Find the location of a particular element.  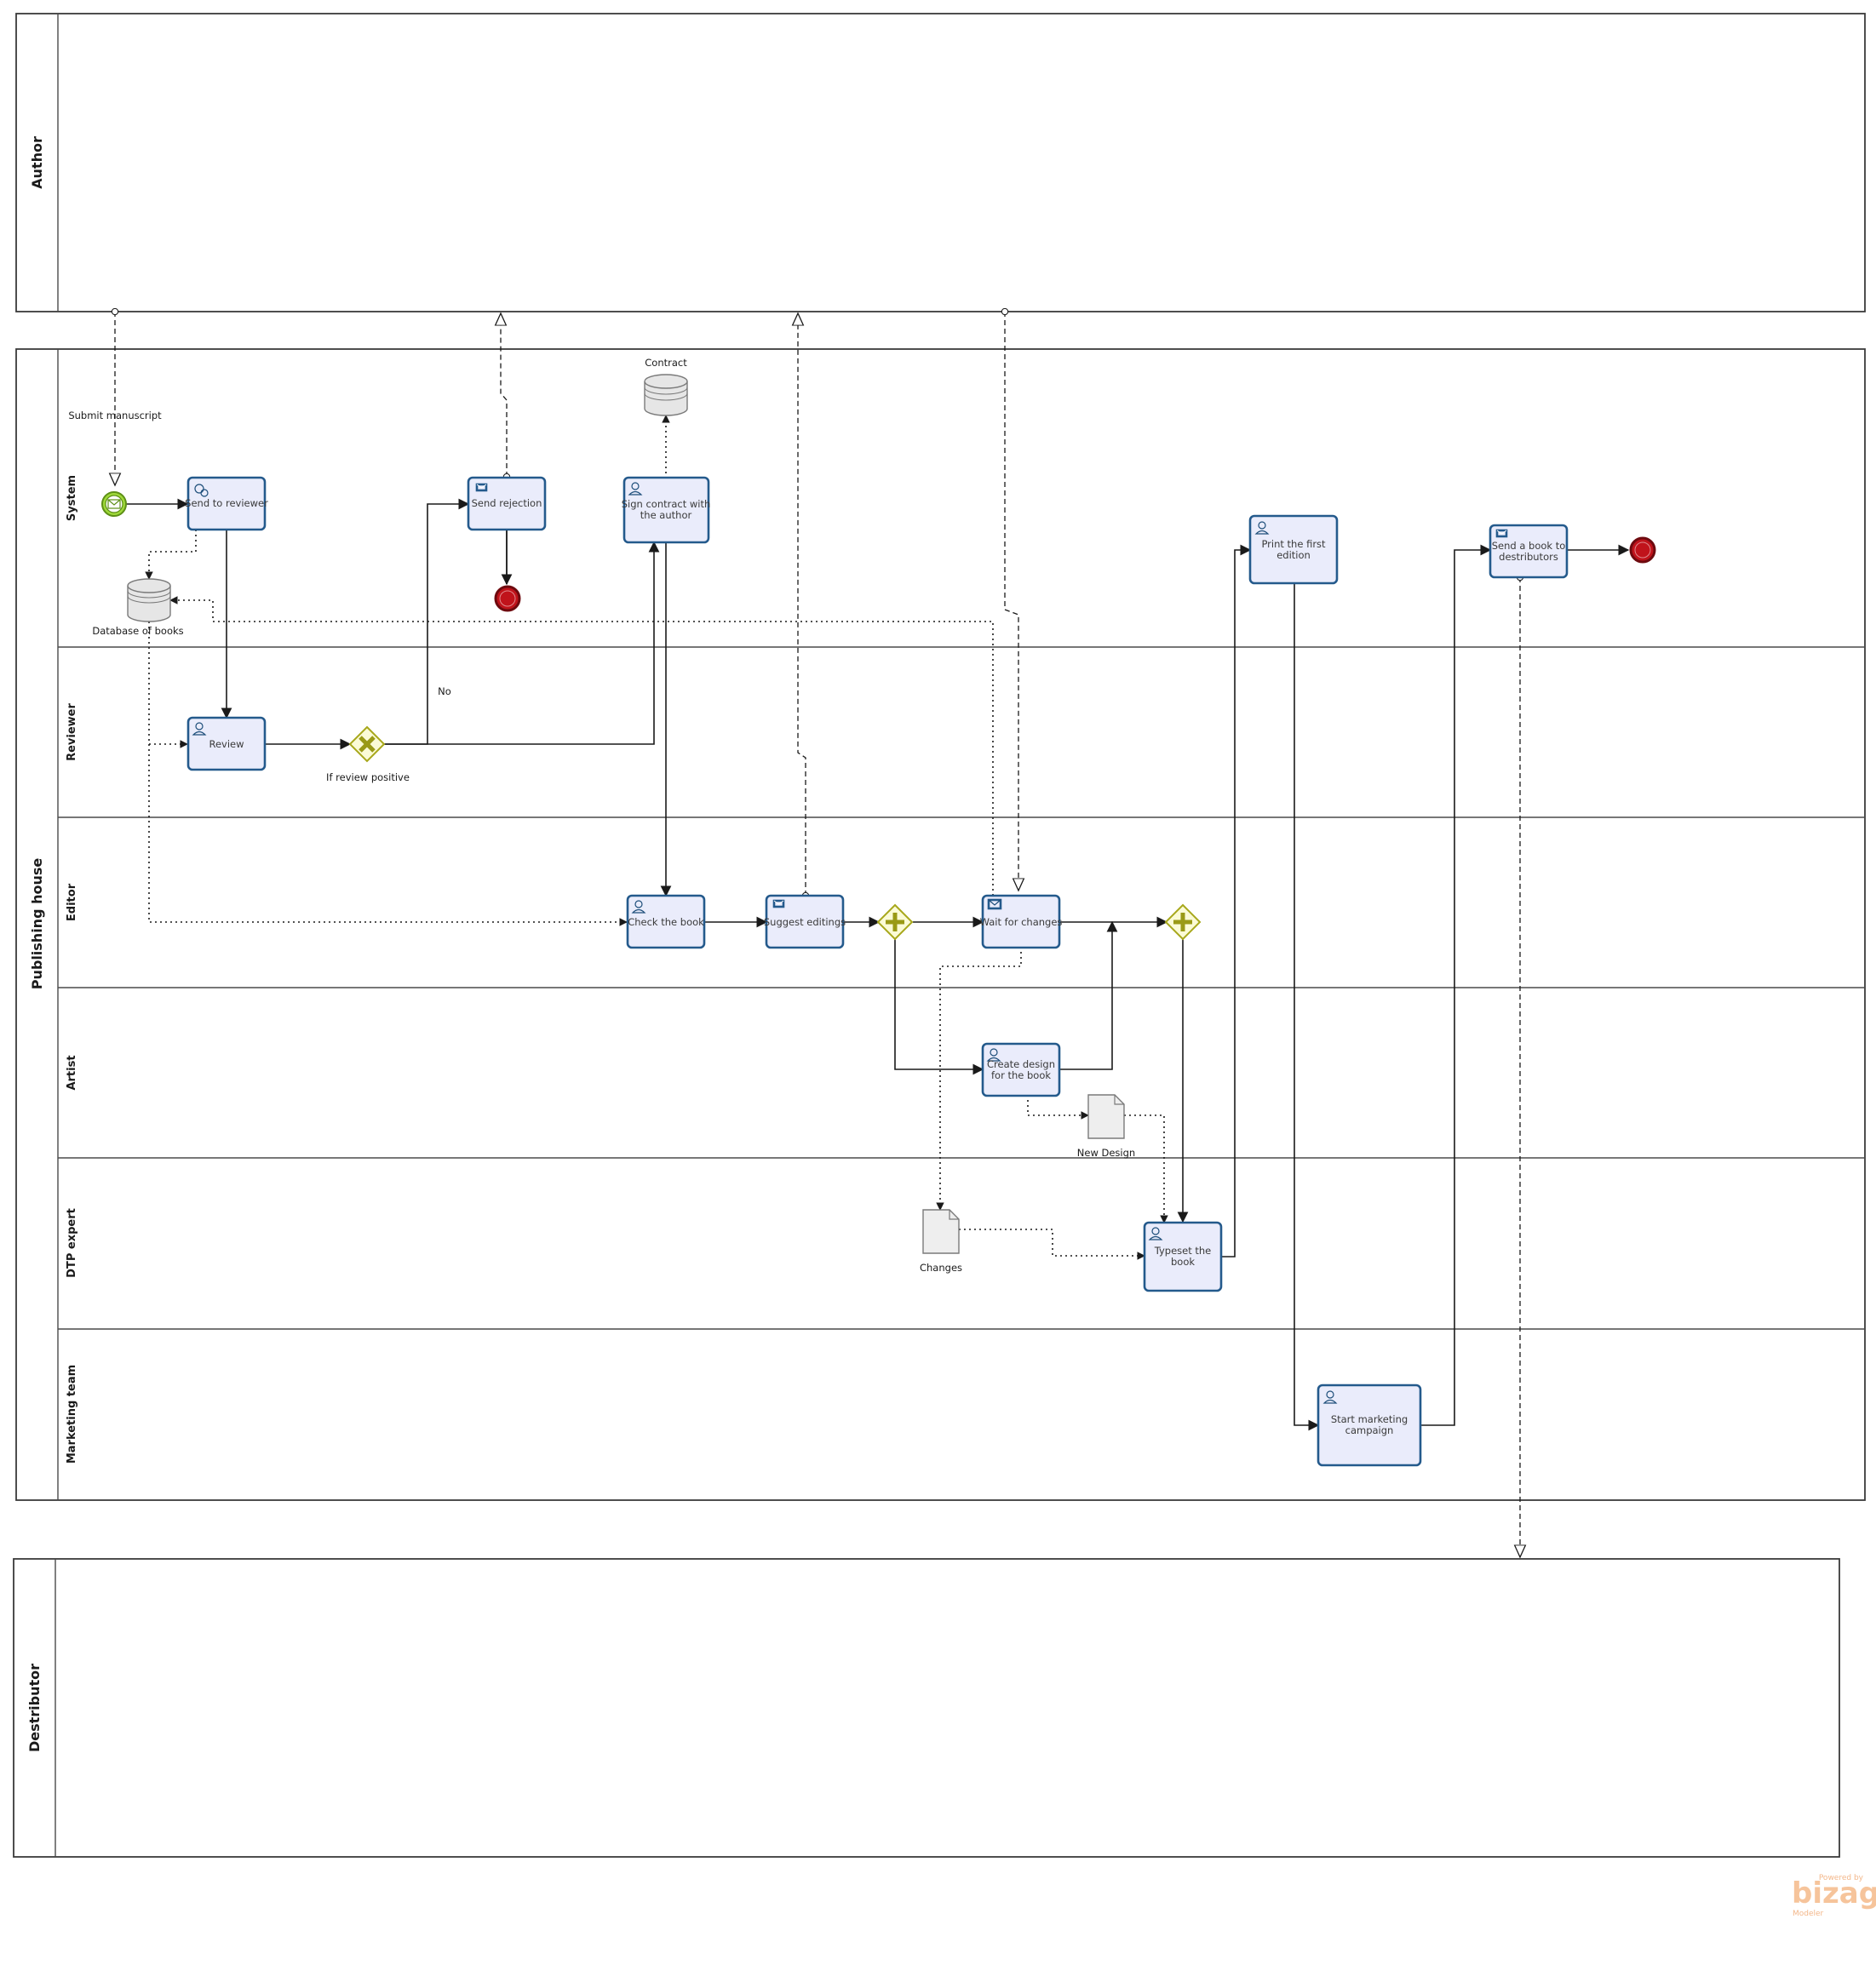

task-review-line1: Review is located at coordinates (226, 744).